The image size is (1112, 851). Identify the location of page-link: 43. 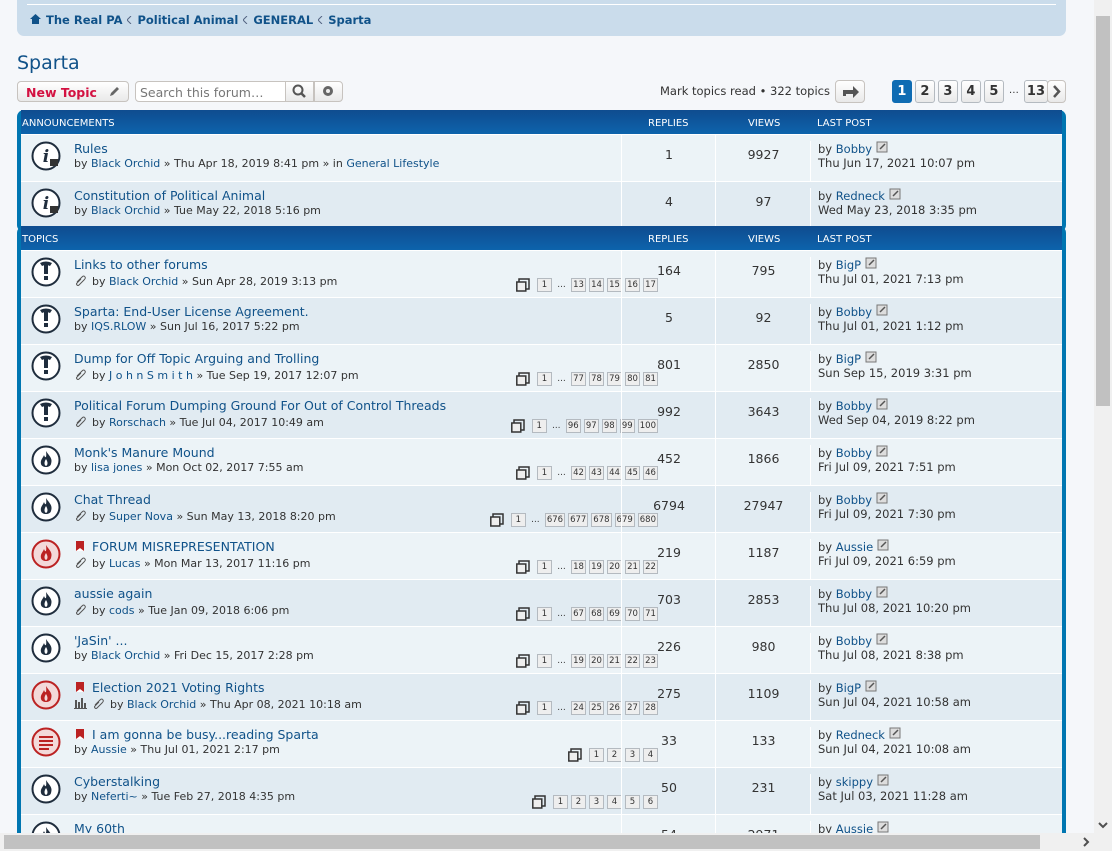
(596, 473).